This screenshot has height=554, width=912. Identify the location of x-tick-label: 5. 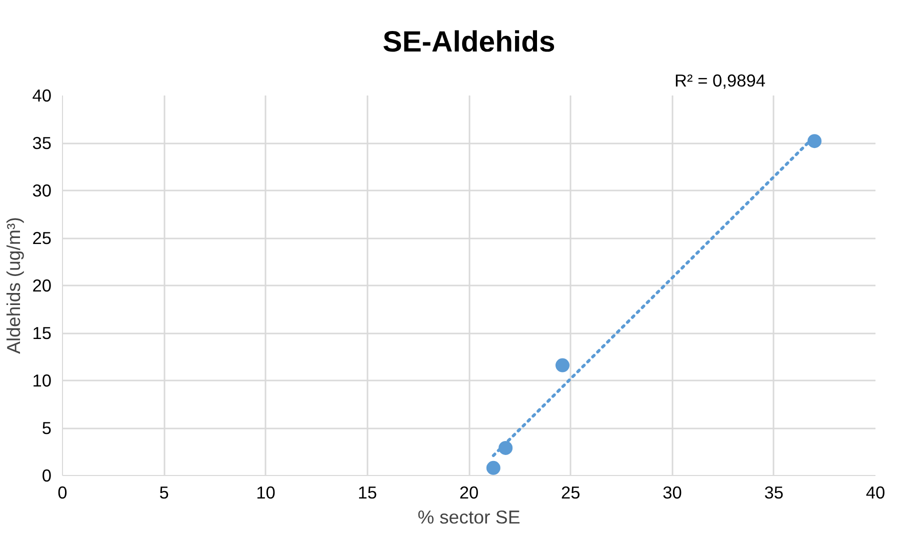
(164, 492).